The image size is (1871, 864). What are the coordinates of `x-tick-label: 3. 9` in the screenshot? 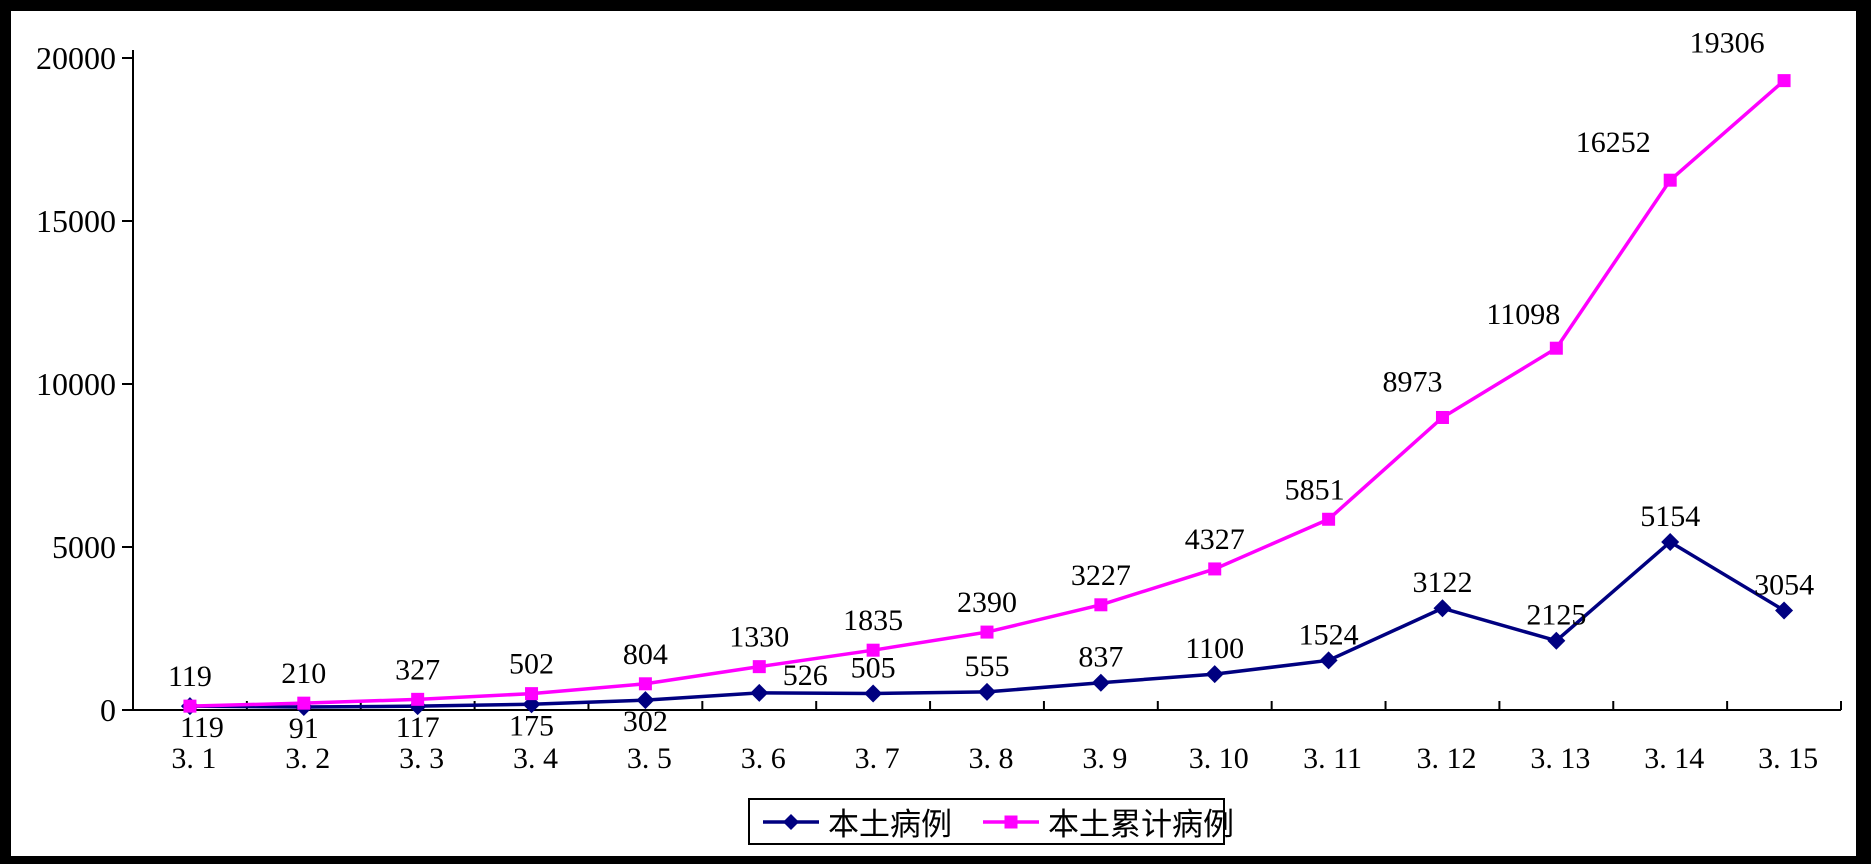 It's located at (1104, 758).